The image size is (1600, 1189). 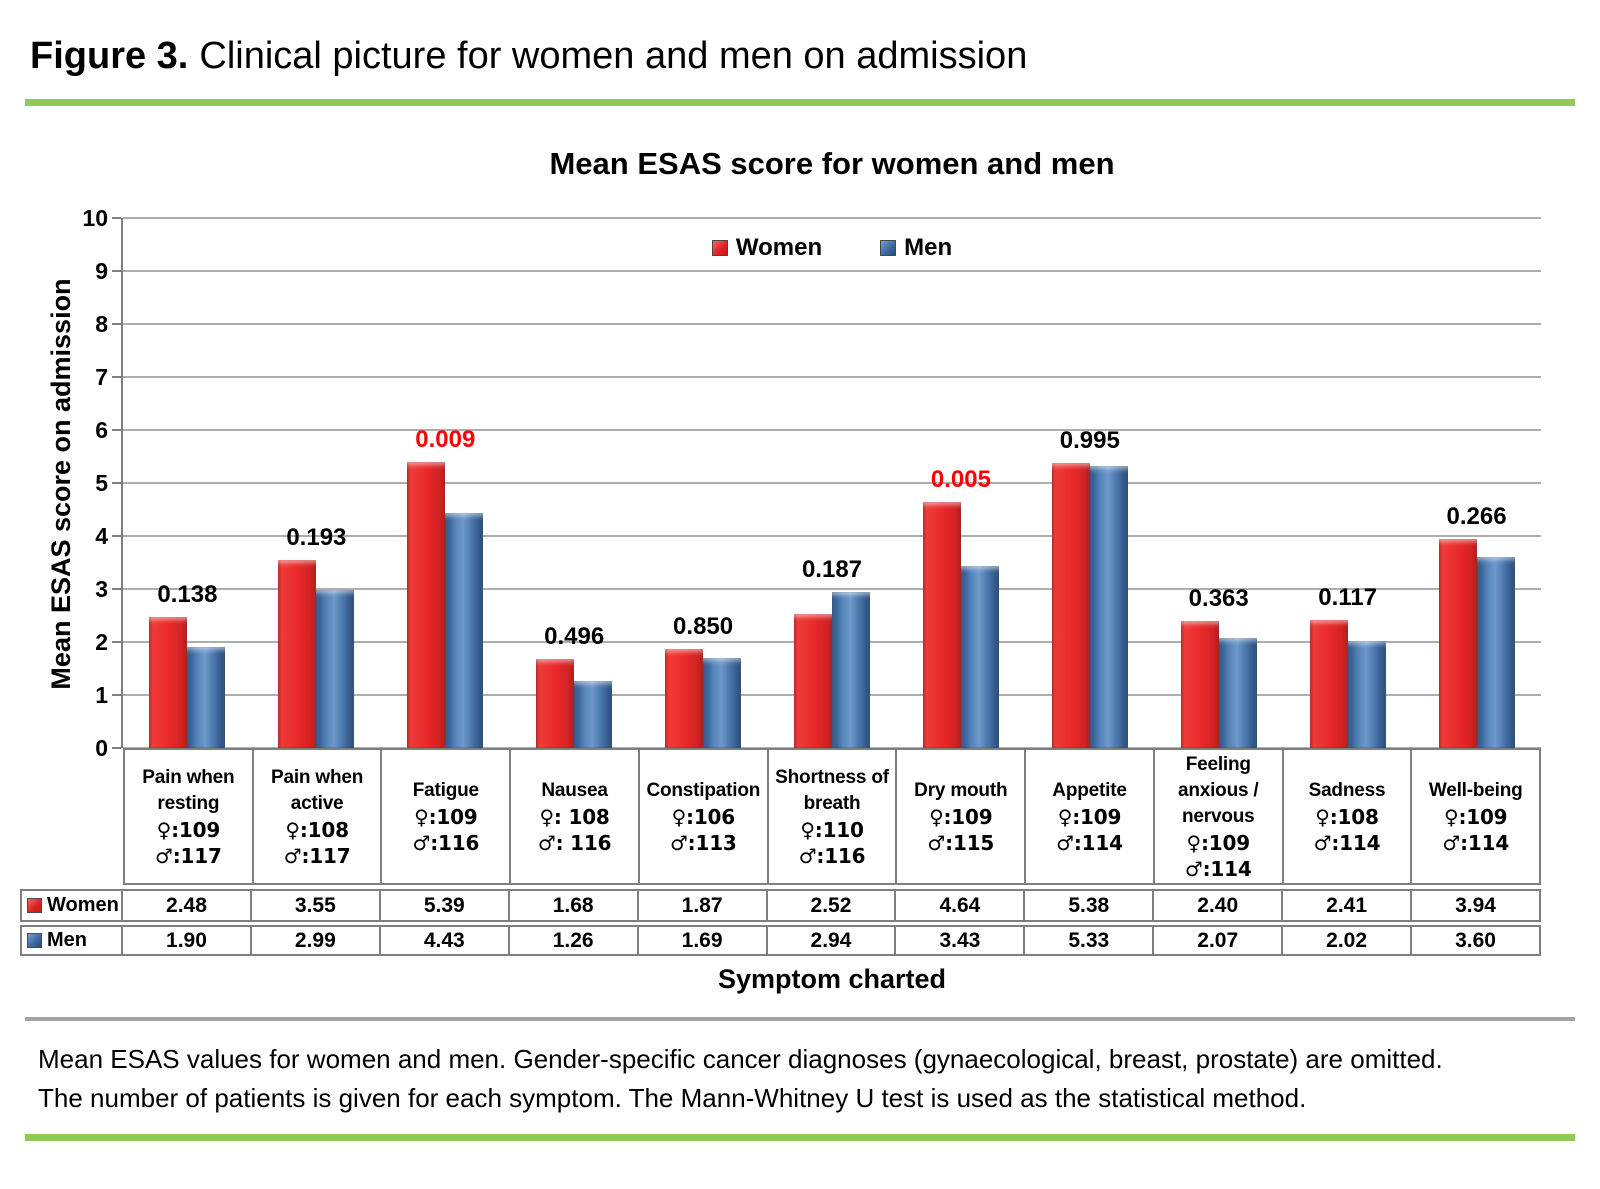 What do you see at coordinates (446, 842) in the screenshot?
I see `male-count: ♂:116` at bounding box center [446, 842].